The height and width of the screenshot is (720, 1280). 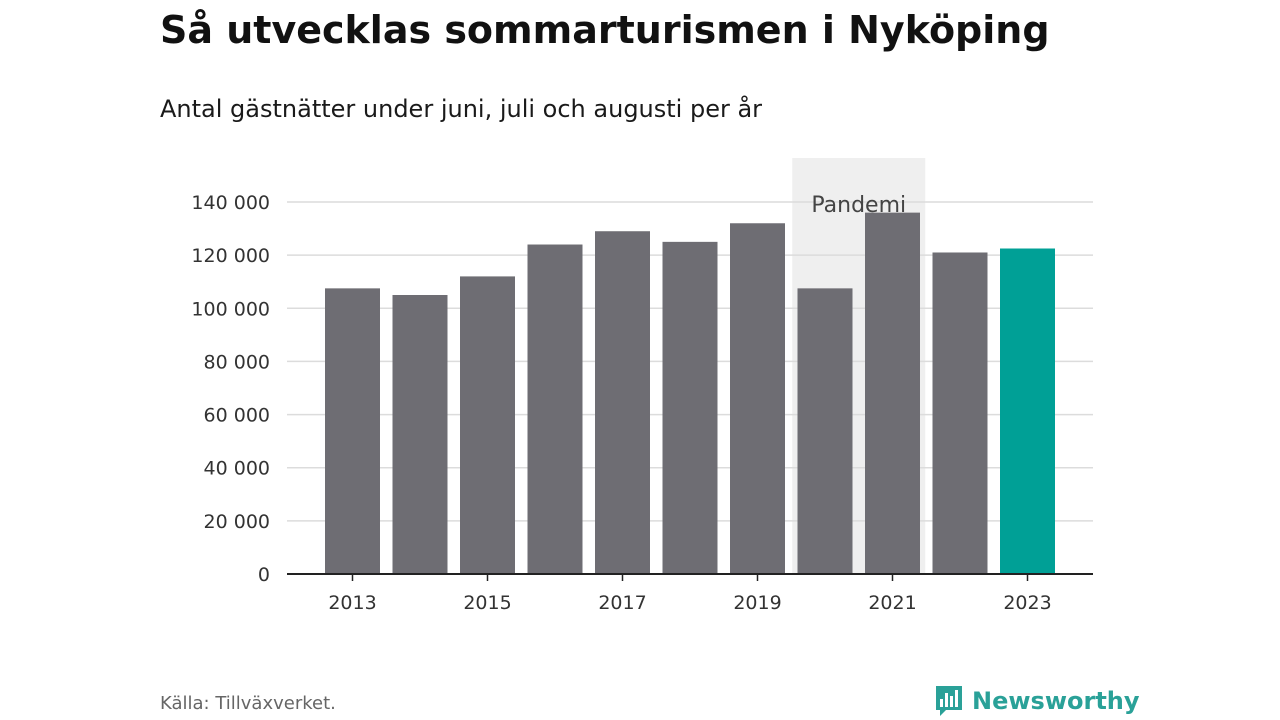 What do you see at coordinates (487, 603) in the screenshot?
I see `x-tick-label: 2015` at bounding box center [487, 603].